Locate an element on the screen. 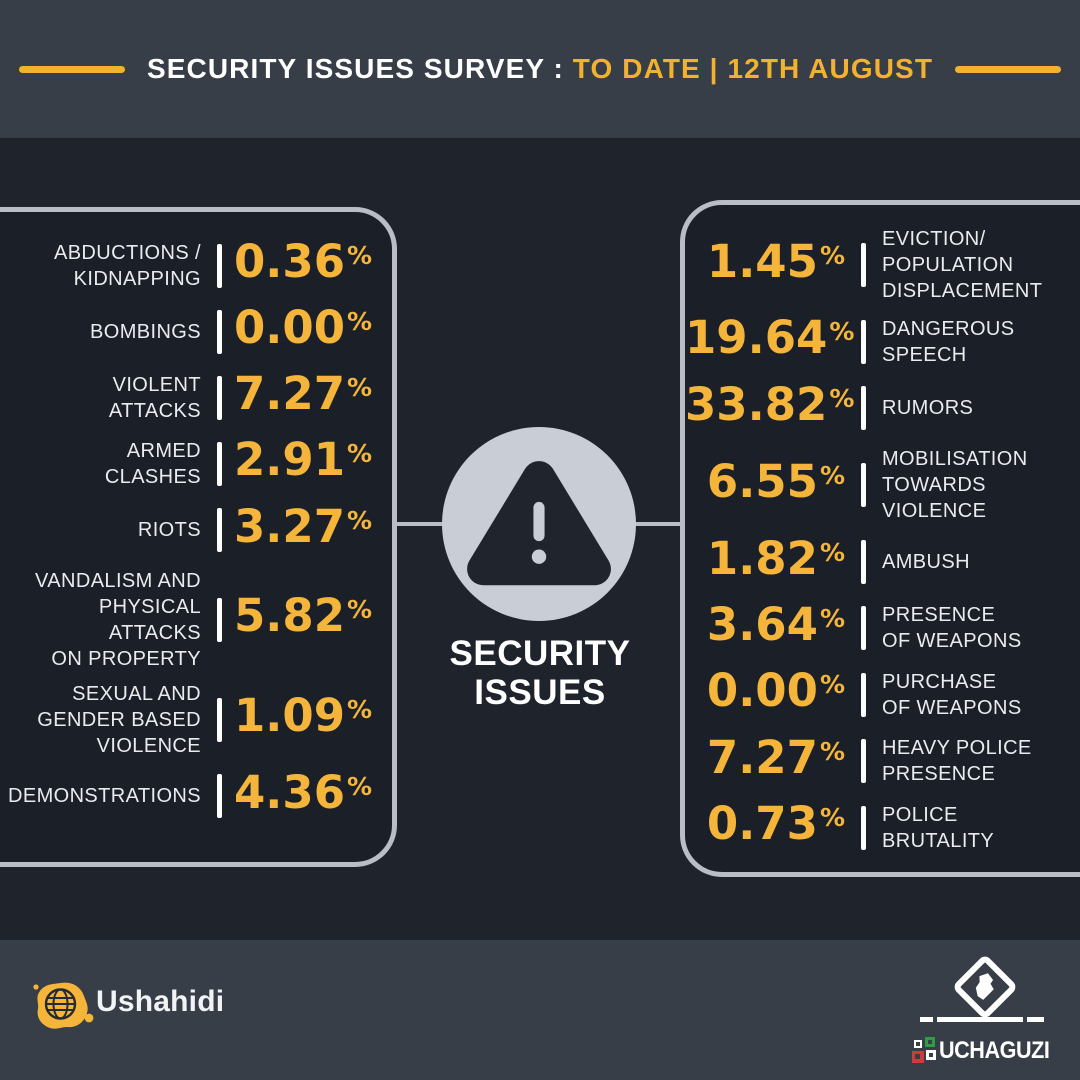 This screenshot has width=1080, height=1080. stat-value: 1.82% is located at coordinates (765, 561).